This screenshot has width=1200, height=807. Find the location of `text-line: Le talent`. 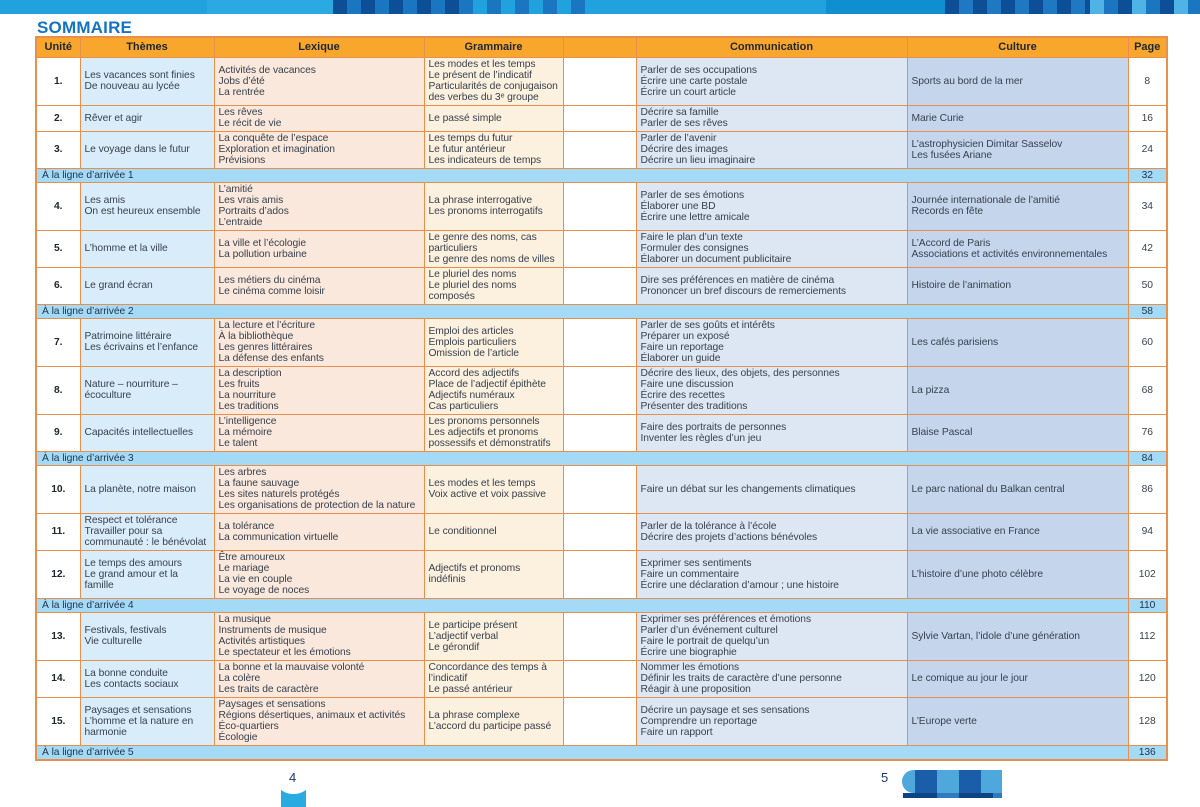

text-line: Le talent is located at coordinates (238, 443).